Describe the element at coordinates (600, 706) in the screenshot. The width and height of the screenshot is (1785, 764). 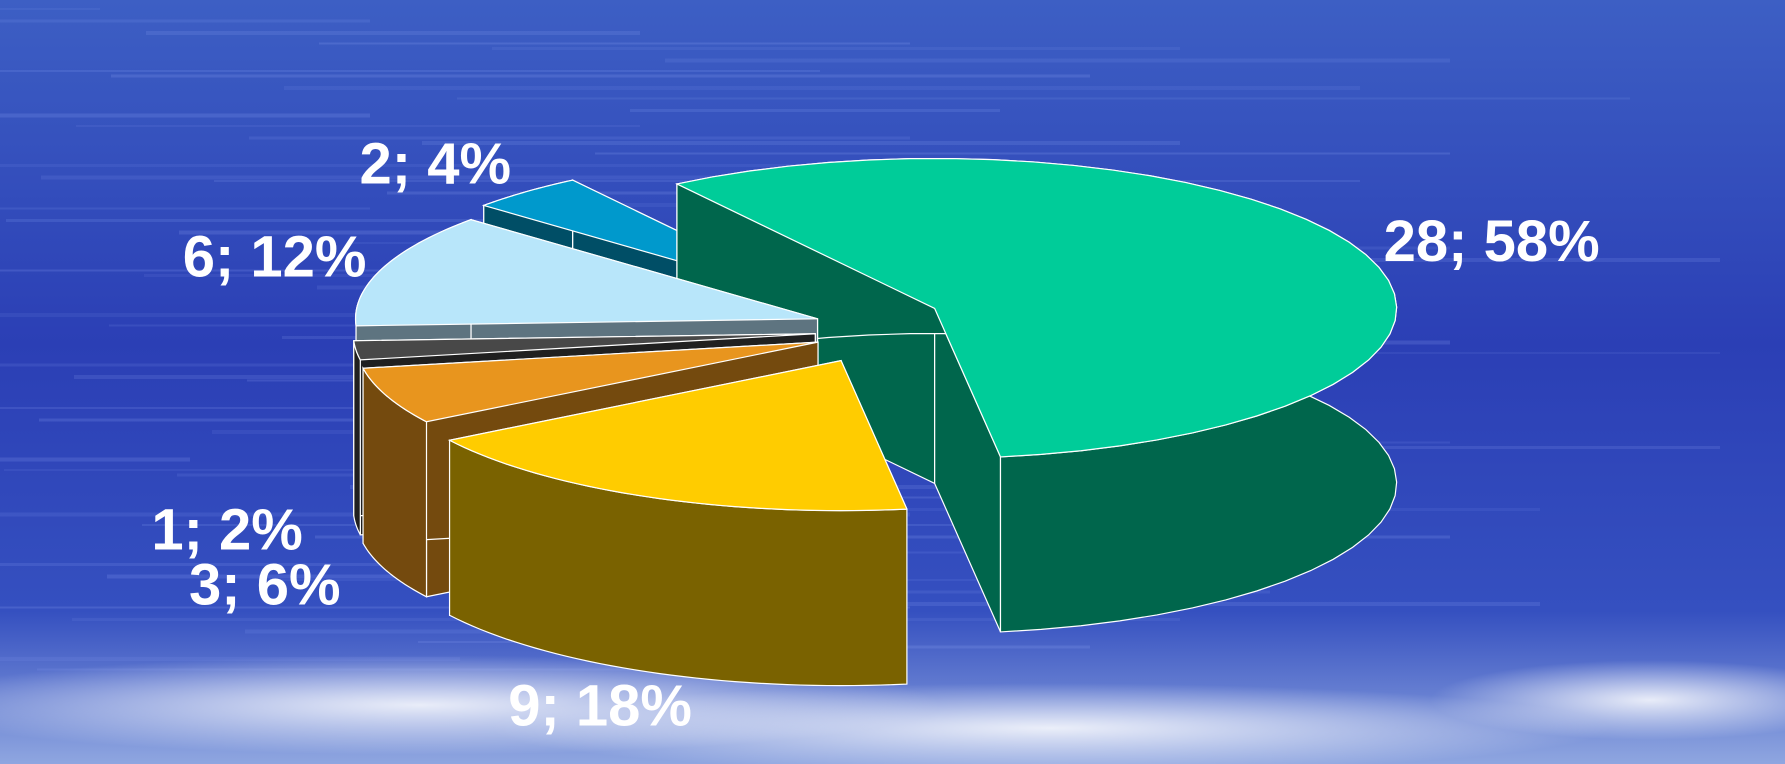
I see `data-label: 9; 18%` at that location.